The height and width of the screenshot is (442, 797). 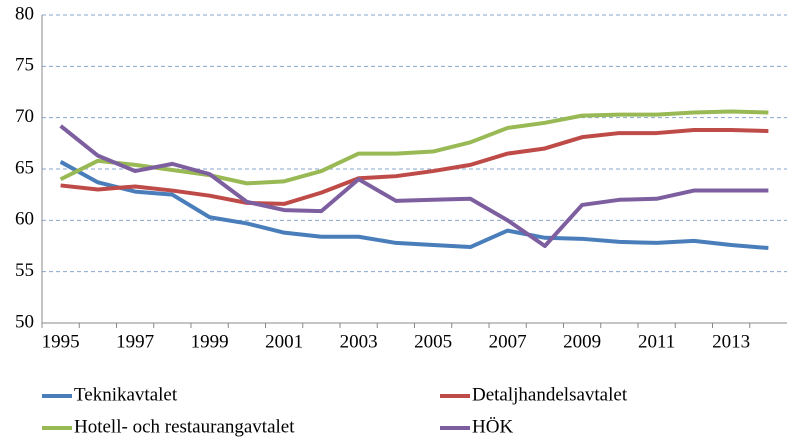 I want to click on legend-label: Hotell- och restaurangavtalet, so click(x=184, y=426).